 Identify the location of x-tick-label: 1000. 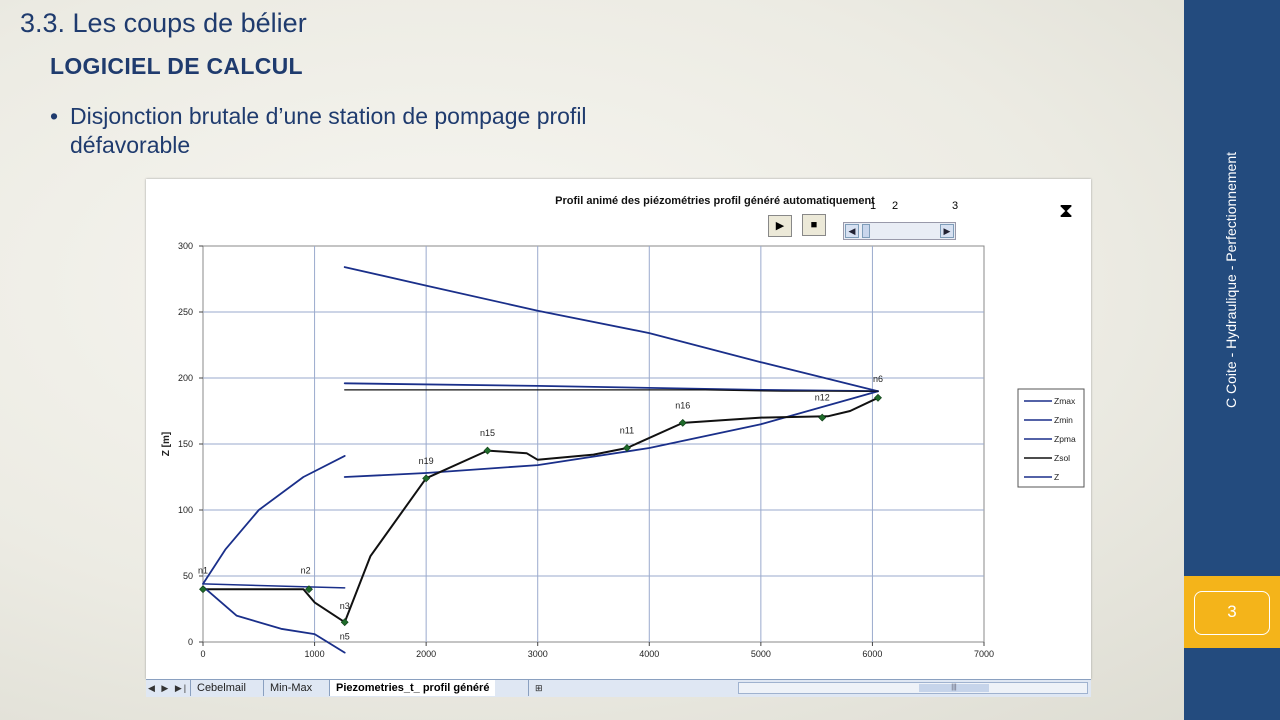
(315, 654).